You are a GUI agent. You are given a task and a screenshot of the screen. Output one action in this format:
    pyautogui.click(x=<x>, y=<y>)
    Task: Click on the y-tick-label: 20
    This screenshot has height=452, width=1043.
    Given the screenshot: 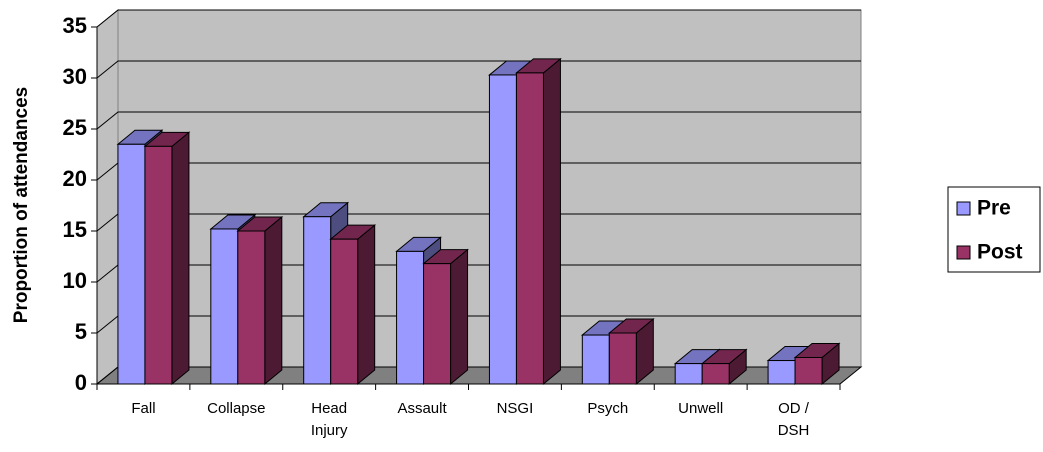 What is the action you would take?
    pyautogui.click(x=75, y=178)
    